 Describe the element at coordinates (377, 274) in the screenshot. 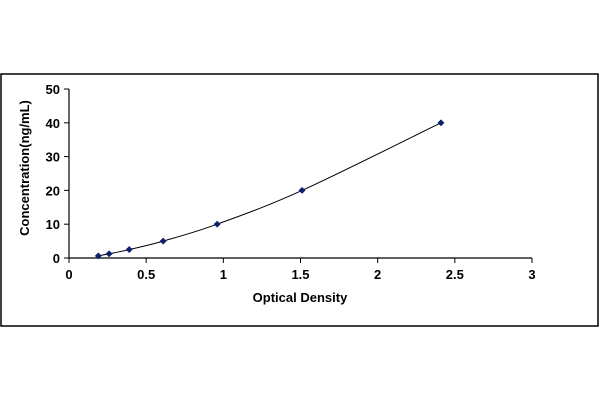

I see `x-tick-label: 2` at that location.